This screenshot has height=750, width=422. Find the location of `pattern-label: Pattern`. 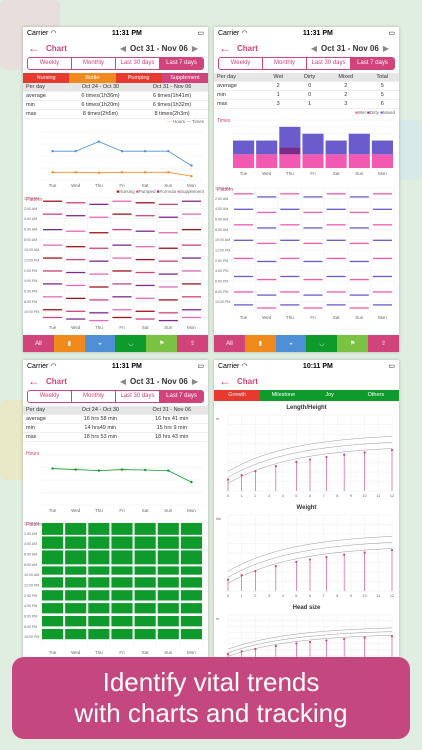

pattern-label: Pattern is located at coordinates (34, 200).